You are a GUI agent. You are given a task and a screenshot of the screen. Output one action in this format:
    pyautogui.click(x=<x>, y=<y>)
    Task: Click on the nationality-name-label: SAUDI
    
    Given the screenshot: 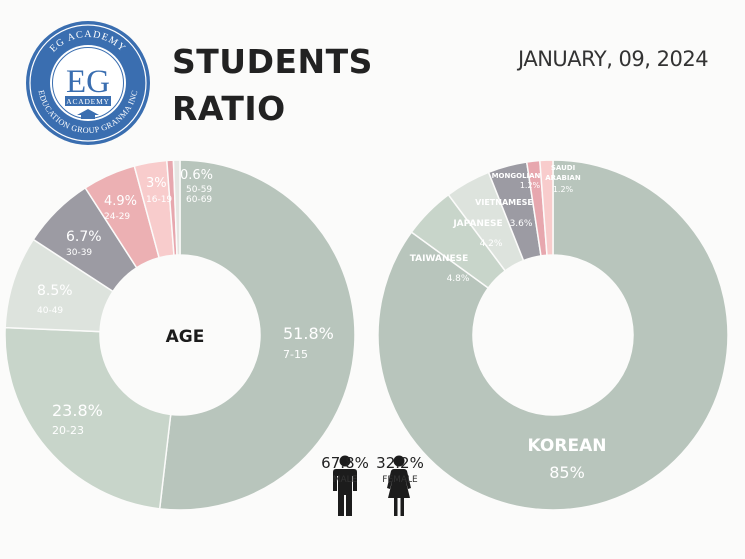 What is the action you would take?
    pyautogui.click(x=563, y=168)
    